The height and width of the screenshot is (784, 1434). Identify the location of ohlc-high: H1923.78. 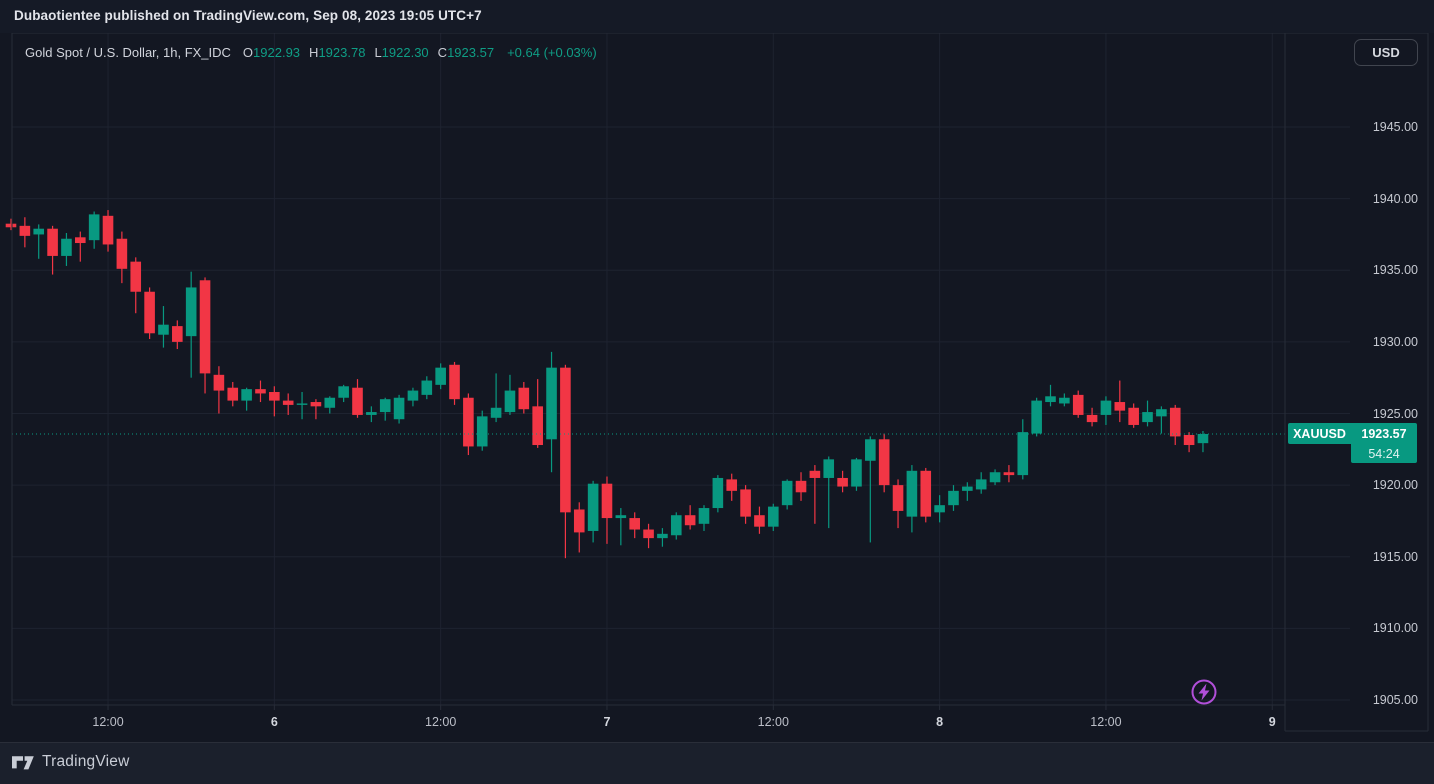
(337, 52).